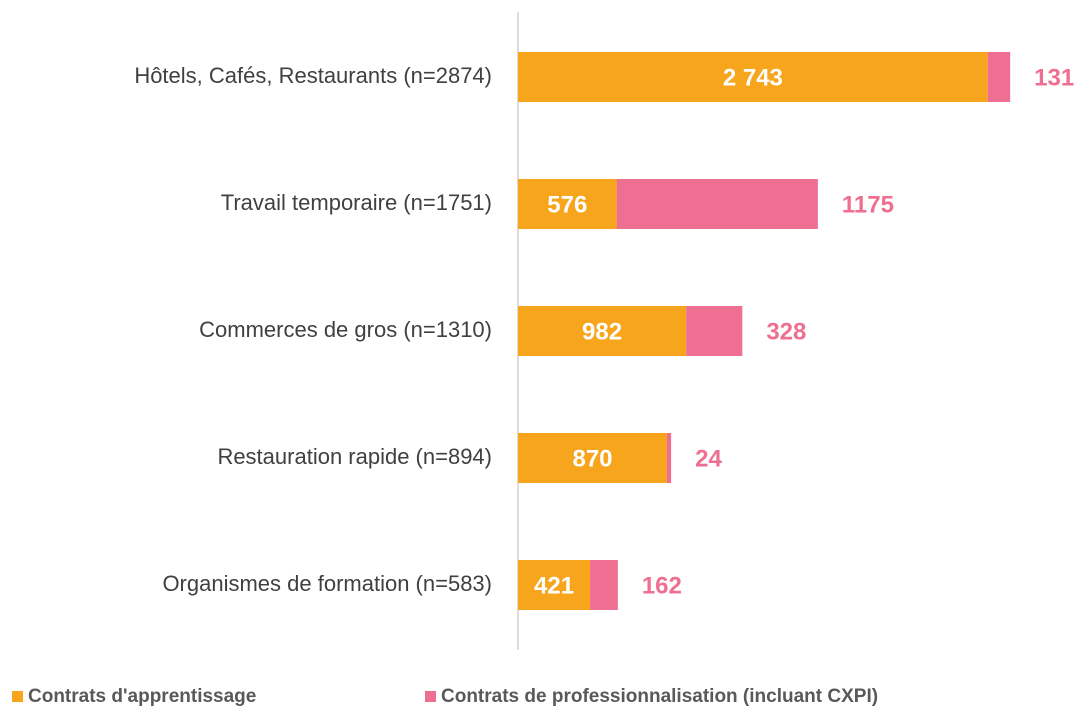 The image size is (1090, 713). I want to click on category-label: Restauration rapide (n=894), so click(354, 456).